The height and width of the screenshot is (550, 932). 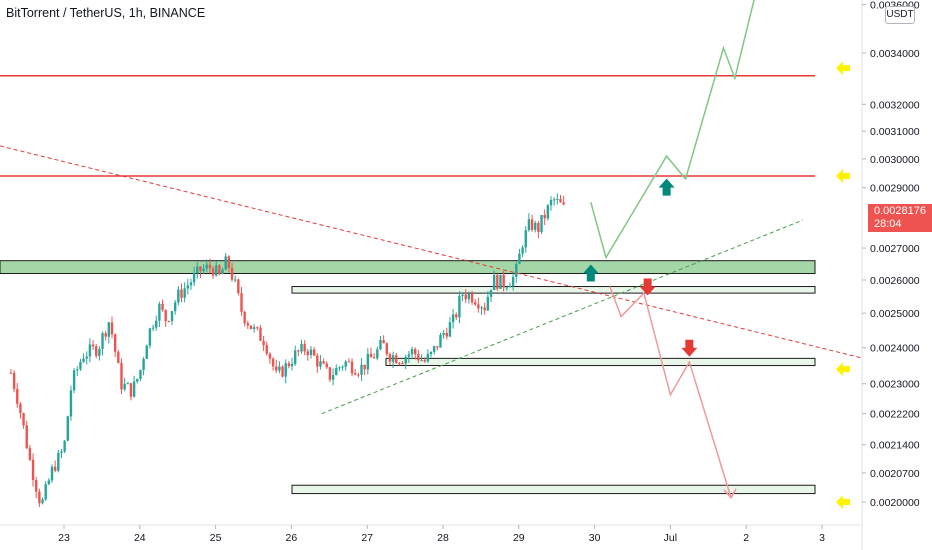 I want to click on price-tick-label: 0.0021400, so click(x=895, y=446).